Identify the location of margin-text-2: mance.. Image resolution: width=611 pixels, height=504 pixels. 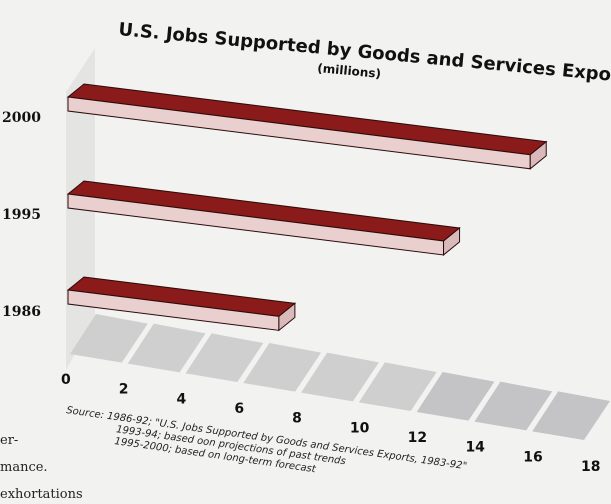
(24, 467).